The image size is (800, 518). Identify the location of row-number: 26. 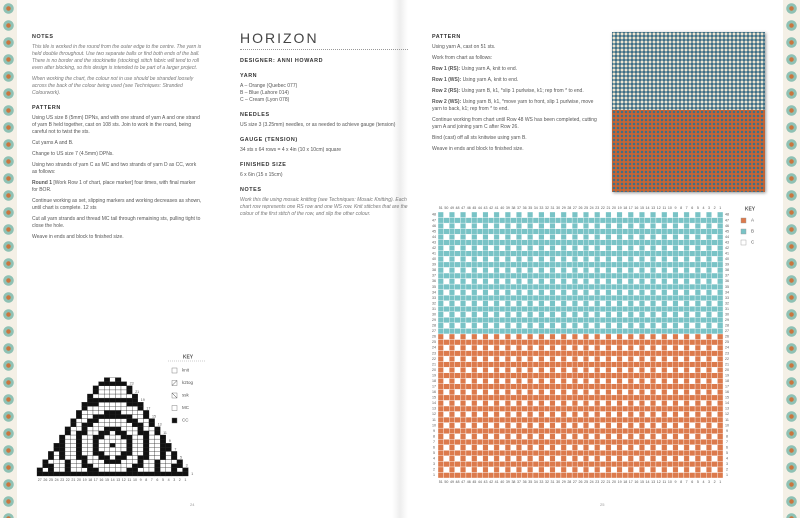
(727, 337).